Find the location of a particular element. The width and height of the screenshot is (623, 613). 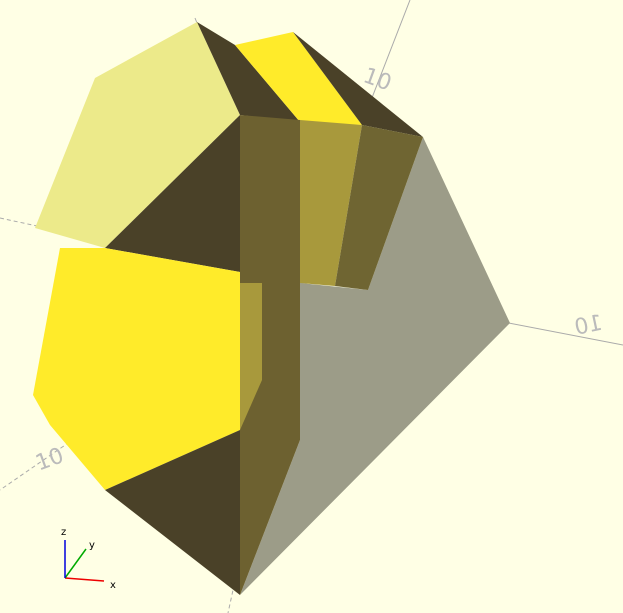

gizmo-x-axis is located at coordinates (84, 579).